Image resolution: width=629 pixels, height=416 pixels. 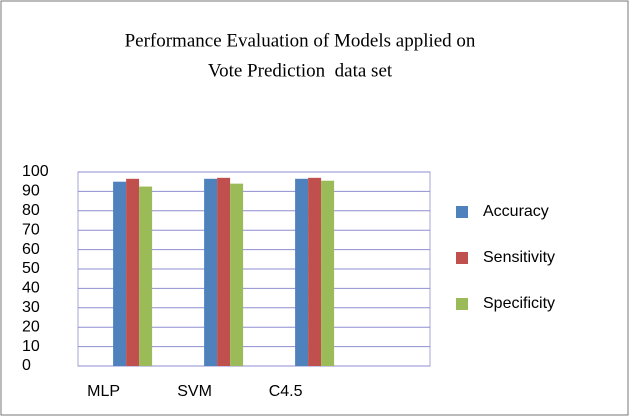 What do you see at coordinates (31, 229) in the screenshot?
I see `y-tick-label: 70` at bounding box center [31, 229].